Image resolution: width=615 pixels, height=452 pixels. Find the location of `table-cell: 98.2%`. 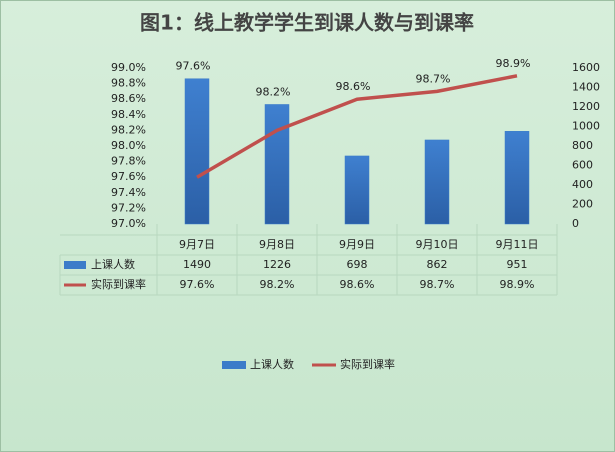

table-cell: 98.2% is located at coordinates (277, 284).